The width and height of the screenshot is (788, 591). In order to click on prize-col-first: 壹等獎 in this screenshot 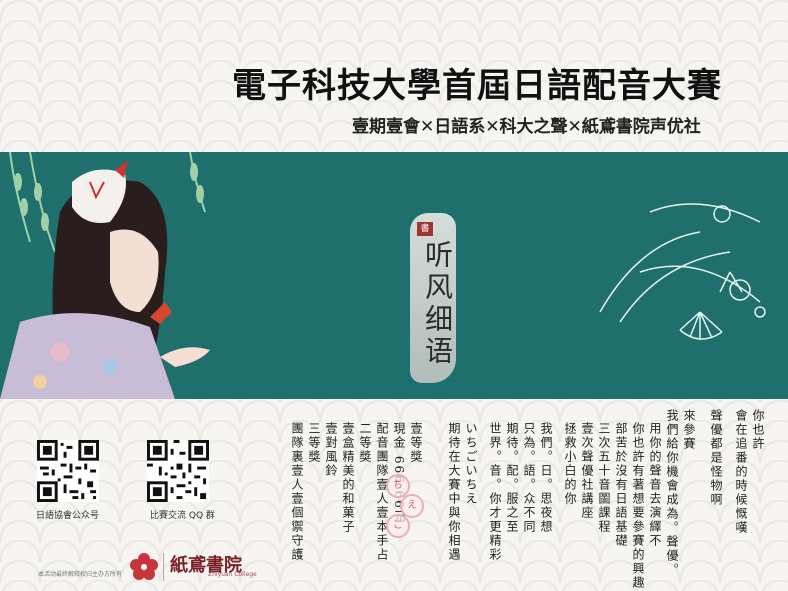, I will do `click(416, 443)`.